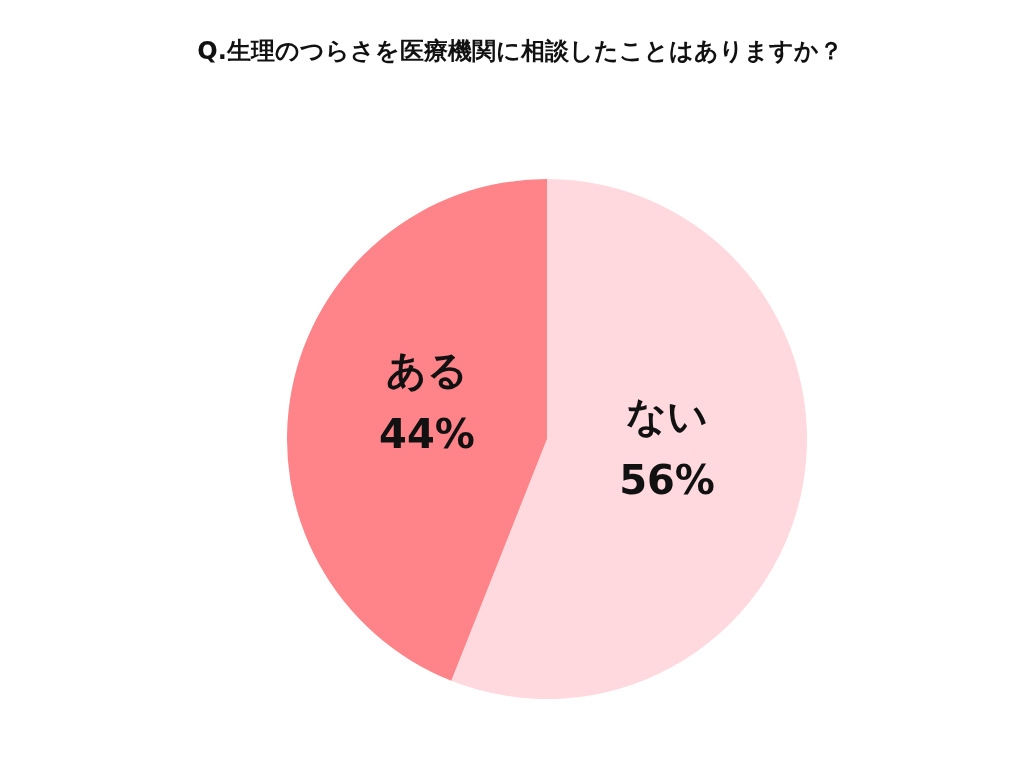 This screenshot has height=768, width=1024. Describe the element at coordinates (426, 370) in the screenshot. I see `slice-label: ある` at that location.